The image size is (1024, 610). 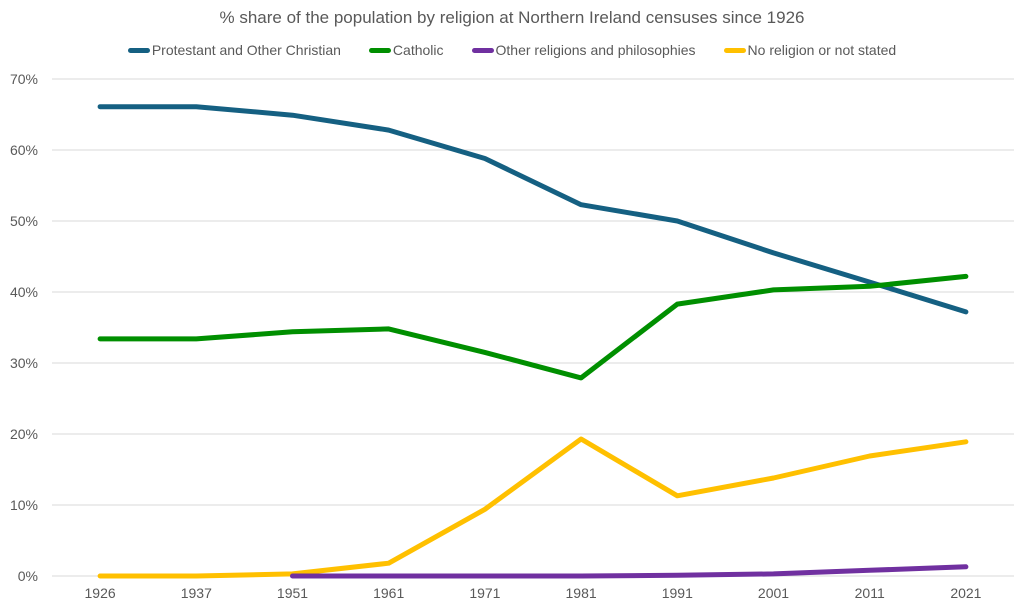 I want to click on x-tick-label: 1926, so click(x=100, y=593).